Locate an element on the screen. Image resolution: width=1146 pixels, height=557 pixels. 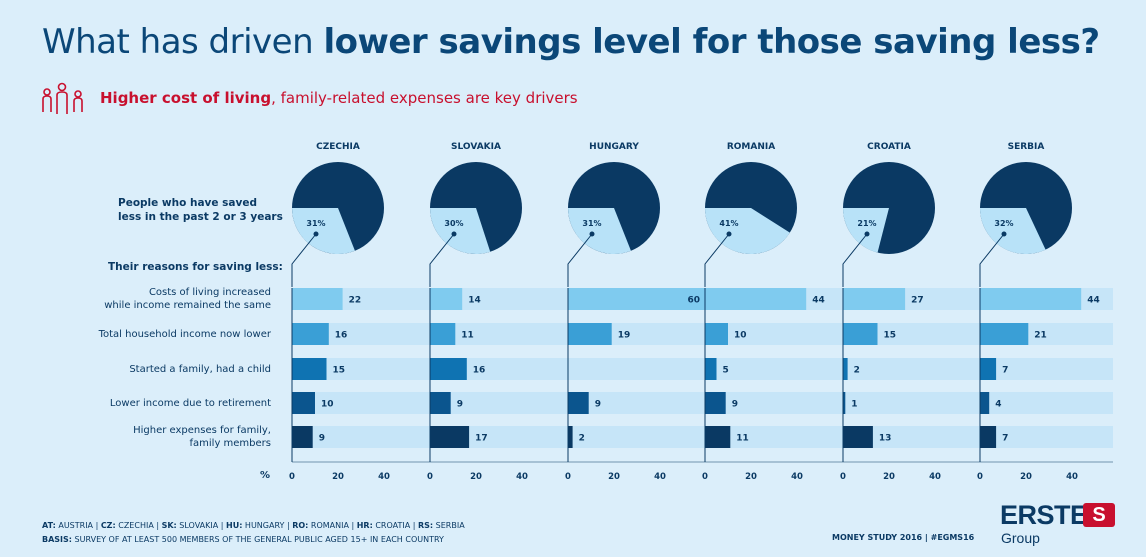
pie-leader-hungary is located at coordinates (580, 260).